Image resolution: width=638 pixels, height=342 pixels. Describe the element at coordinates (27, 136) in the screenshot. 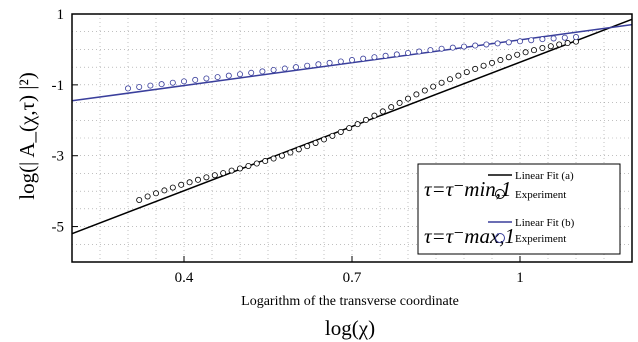

I see `y-axis-label: log(| A_(χ,τ) |²)` at that location.